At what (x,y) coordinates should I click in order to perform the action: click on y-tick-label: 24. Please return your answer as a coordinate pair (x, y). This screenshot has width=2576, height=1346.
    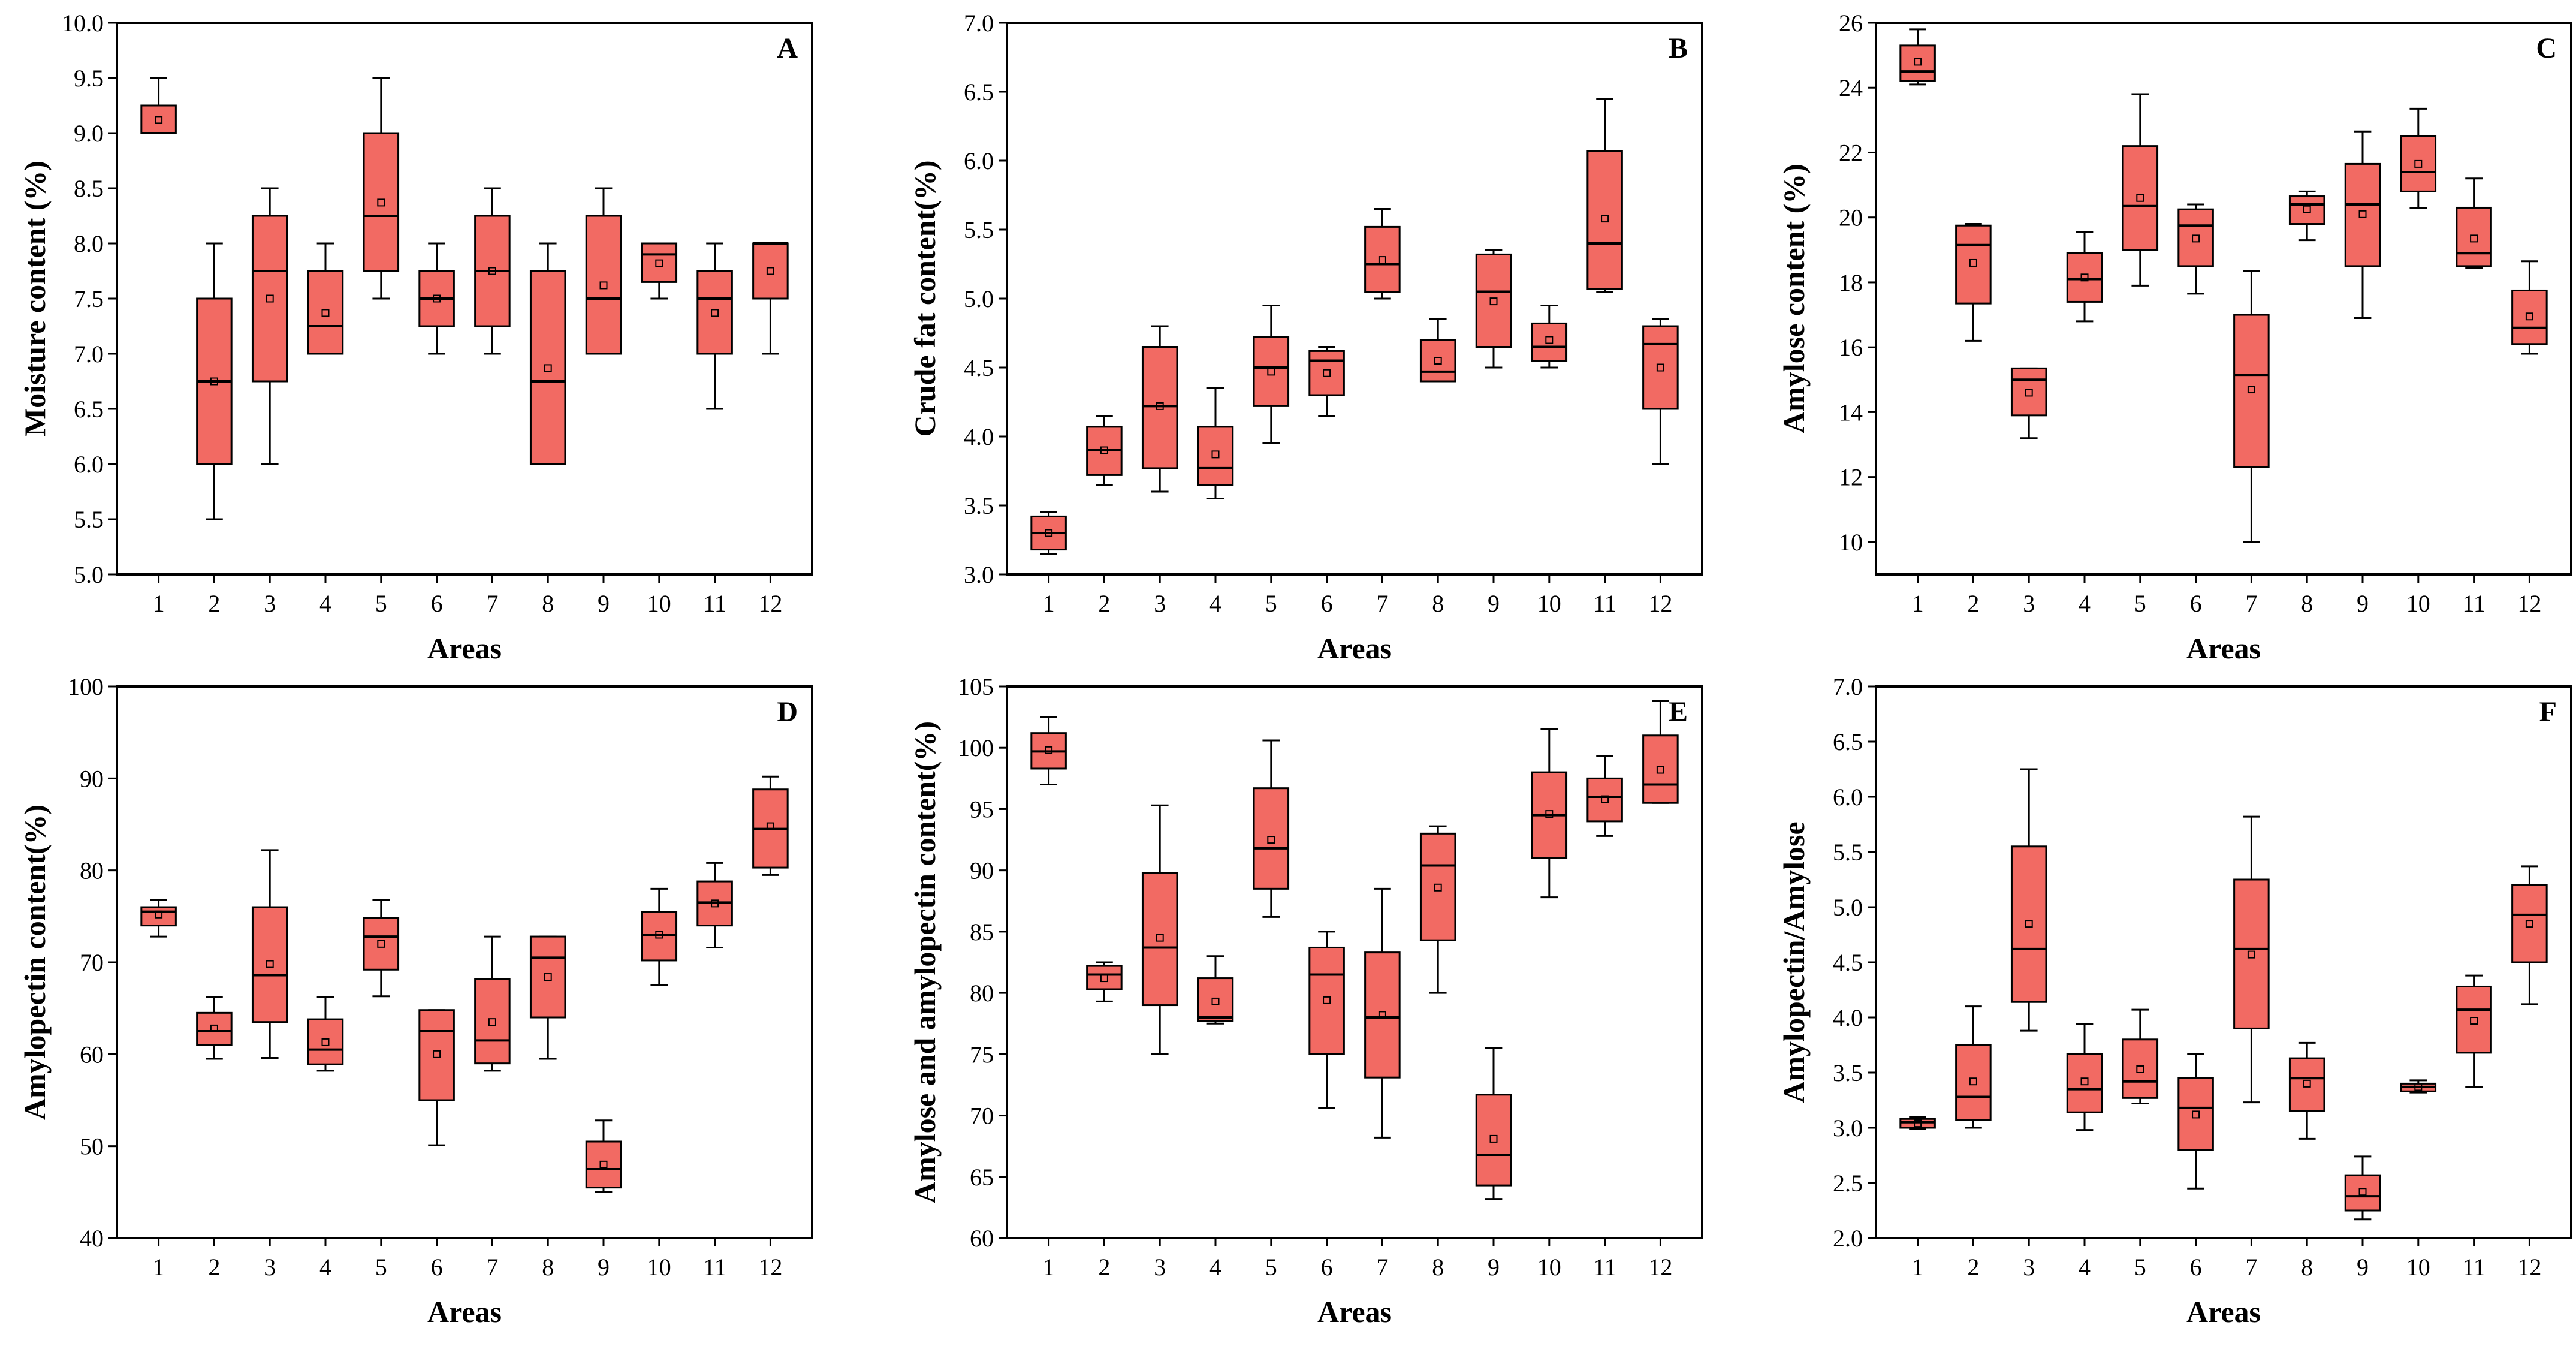
    Looking at the image, I should click on (1851, 88).